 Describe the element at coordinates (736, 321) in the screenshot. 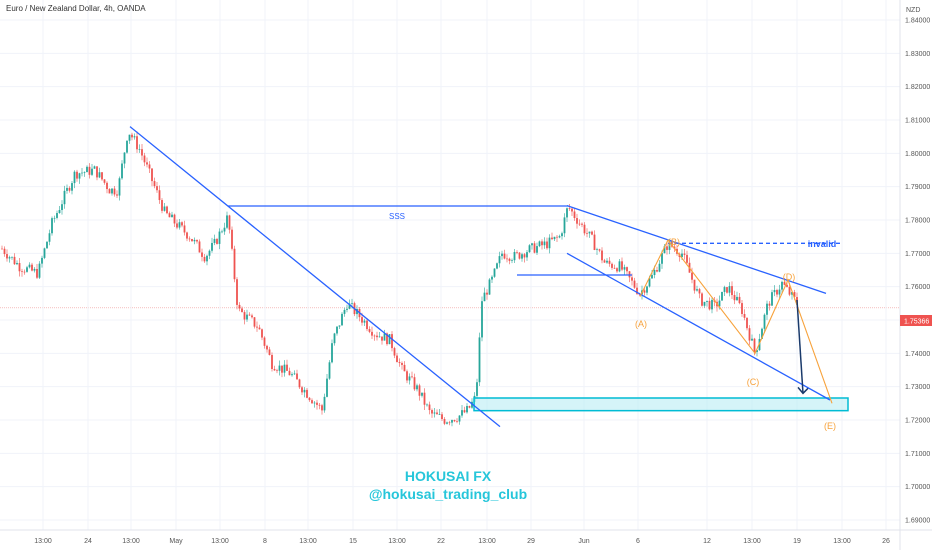

I see `wave-pattern-line` at that location.